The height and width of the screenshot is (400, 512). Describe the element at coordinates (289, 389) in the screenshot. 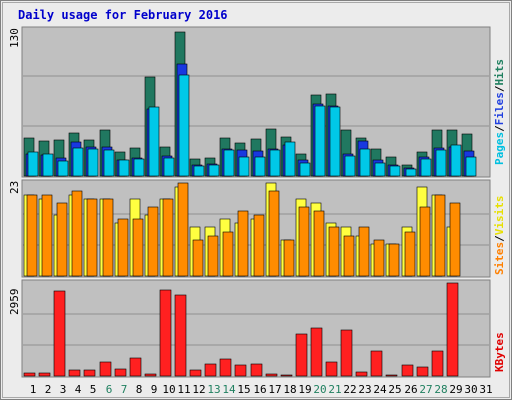

I see `x-tick-label-day-18: 18` at that location.